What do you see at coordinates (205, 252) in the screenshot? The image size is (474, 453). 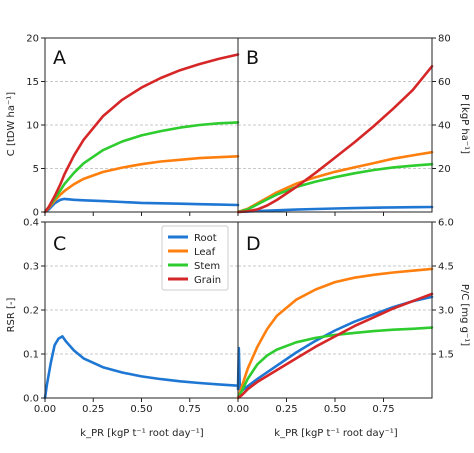 I see `legend-label-leaf: Leaf` at bounding box center [205, 252].